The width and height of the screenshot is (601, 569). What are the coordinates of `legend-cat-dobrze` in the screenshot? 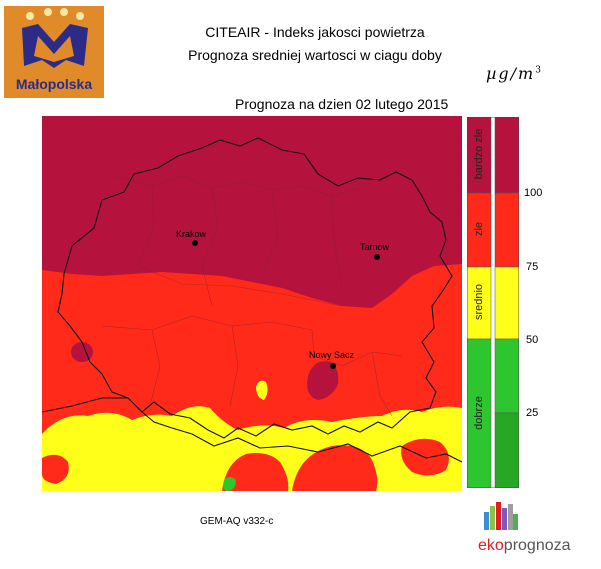 It's located at (479, 413).